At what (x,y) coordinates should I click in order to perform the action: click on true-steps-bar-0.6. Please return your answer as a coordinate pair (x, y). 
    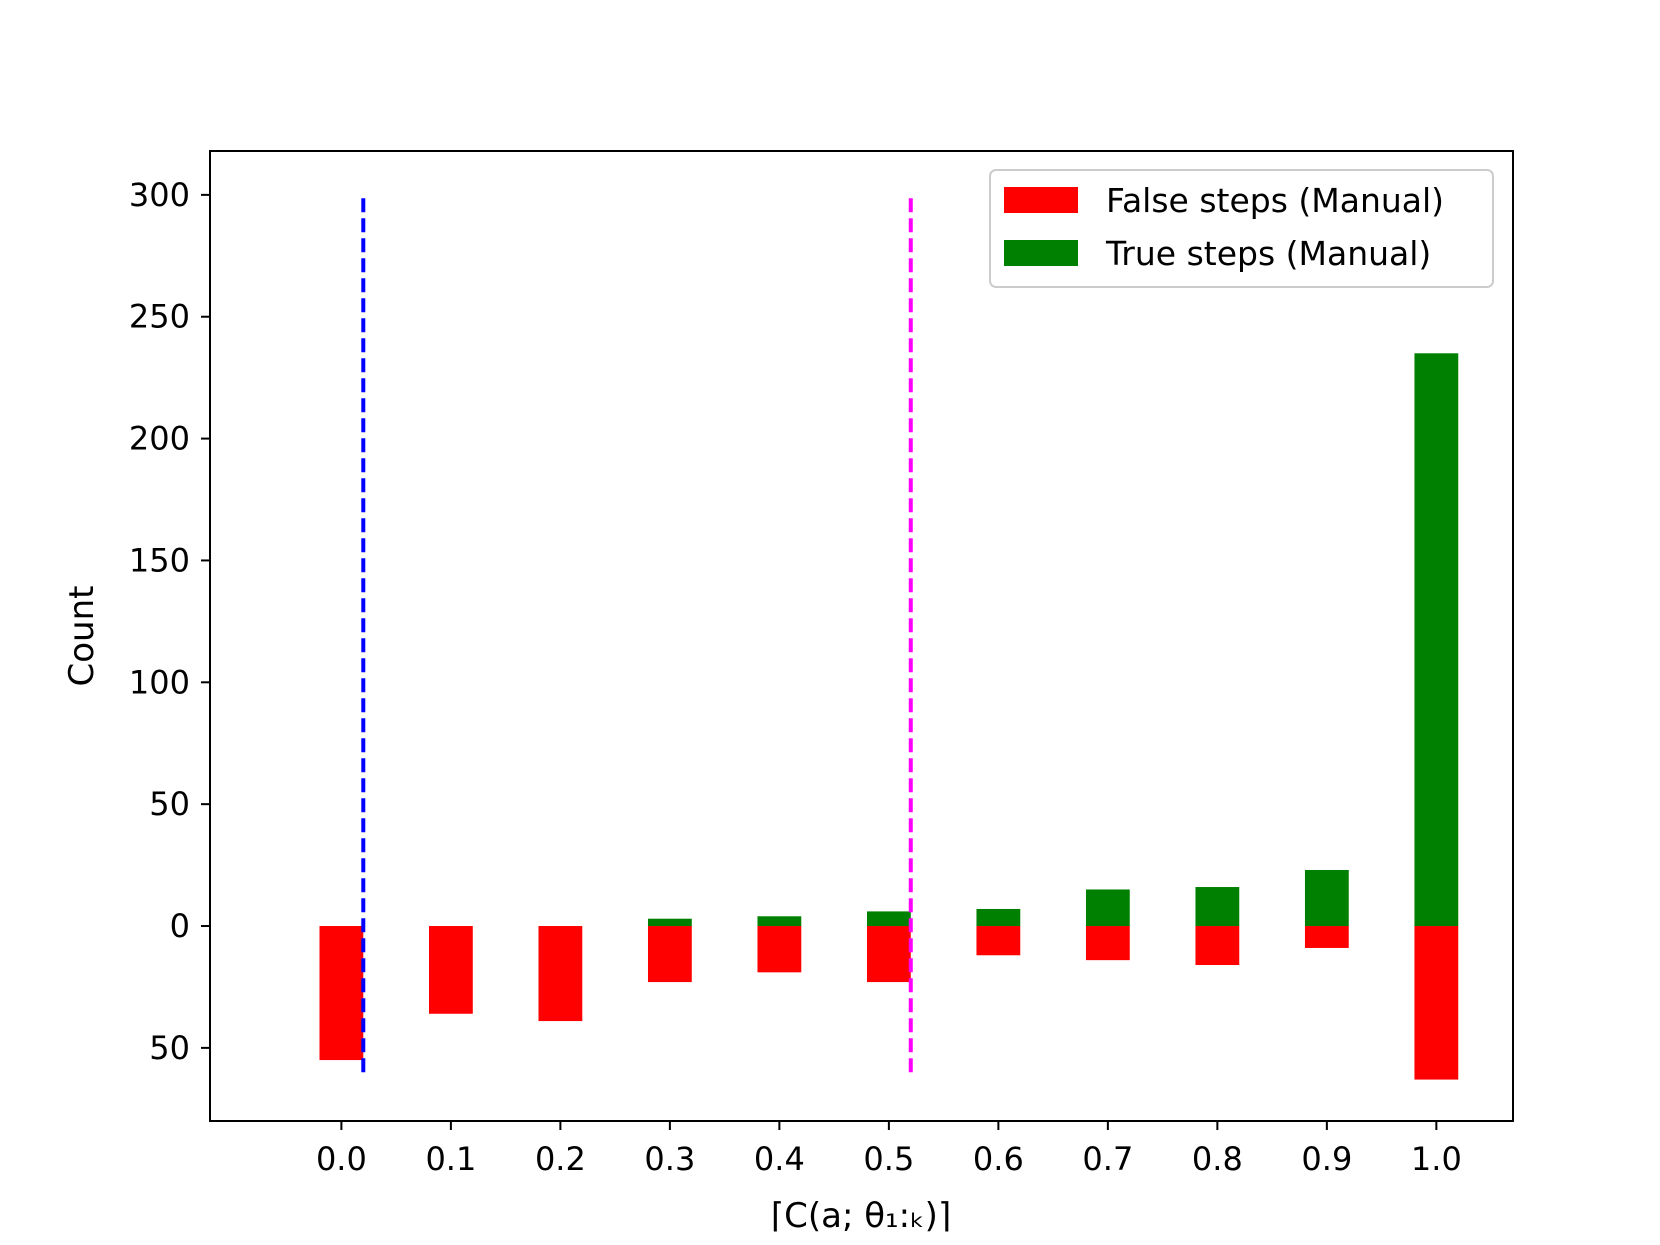
    Looking at the image, I should click on (998, 917).